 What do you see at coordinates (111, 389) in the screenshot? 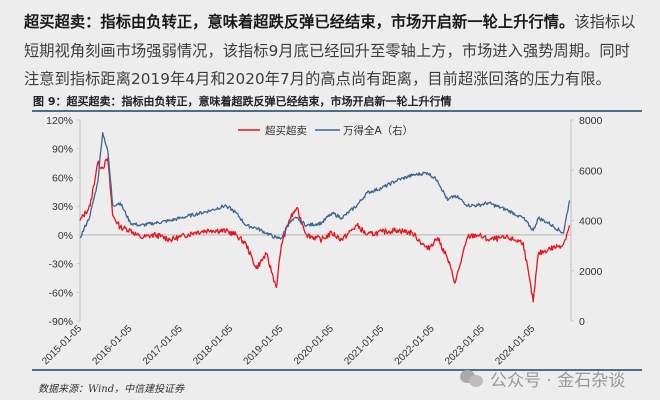
I see `data-source: 数据来源：Wind，中信建投证券` at bounding box center [111, 389].